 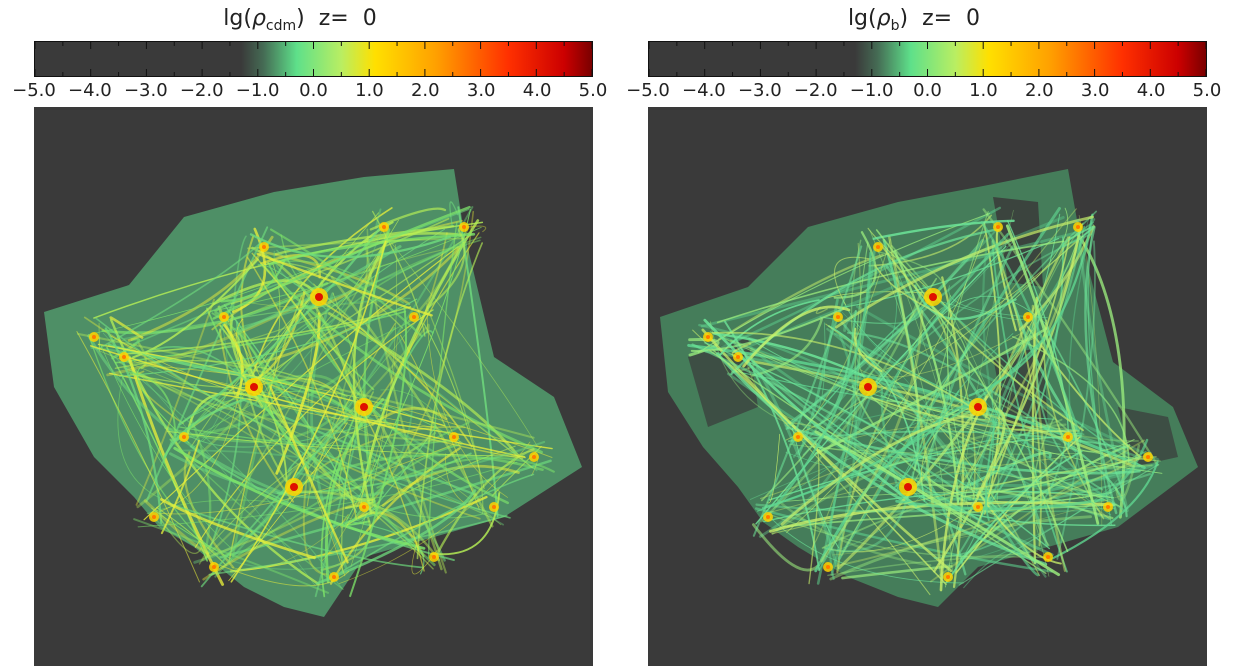 I want to click on title-subscript: cdm, so click(x=281, y=26).